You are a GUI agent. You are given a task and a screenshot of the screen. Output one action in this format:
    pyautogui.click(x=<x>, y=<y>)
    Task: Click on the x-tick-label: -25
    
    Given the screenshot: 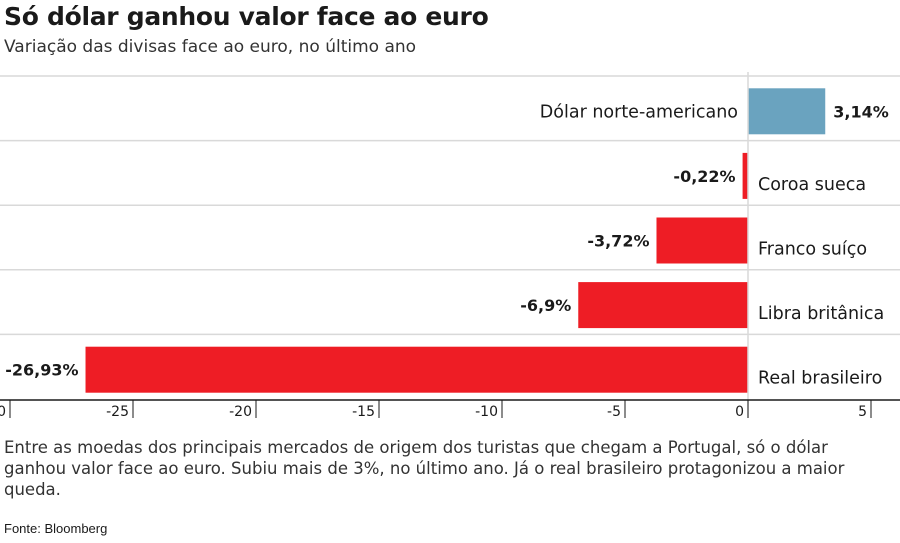 What is the action you would take?
    pyautogui.click(x=117, y=412)
    